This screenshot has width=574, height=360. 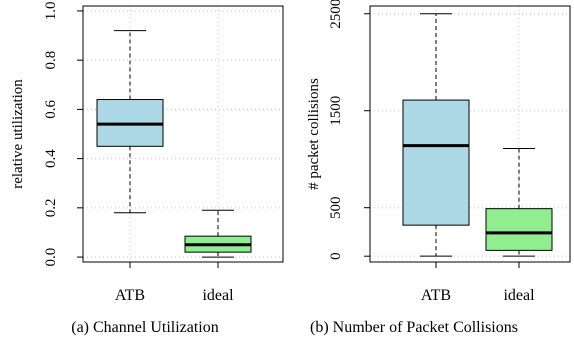 What do you see at coordinates (51, 207) in the screenshot?
I see `y-tick-label: 0.2` at bounding box center [51, 207].